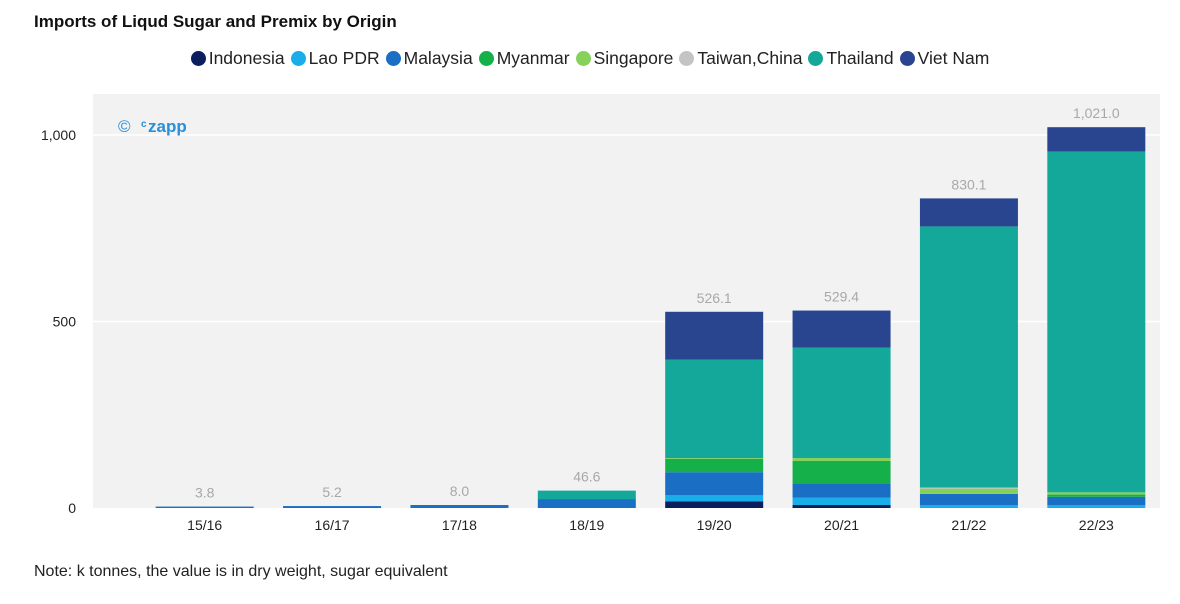  What do you see at coordinates (72, 508) in the screenshot?
I see `y-tick-label: 0` at bounding box center [72, 508].